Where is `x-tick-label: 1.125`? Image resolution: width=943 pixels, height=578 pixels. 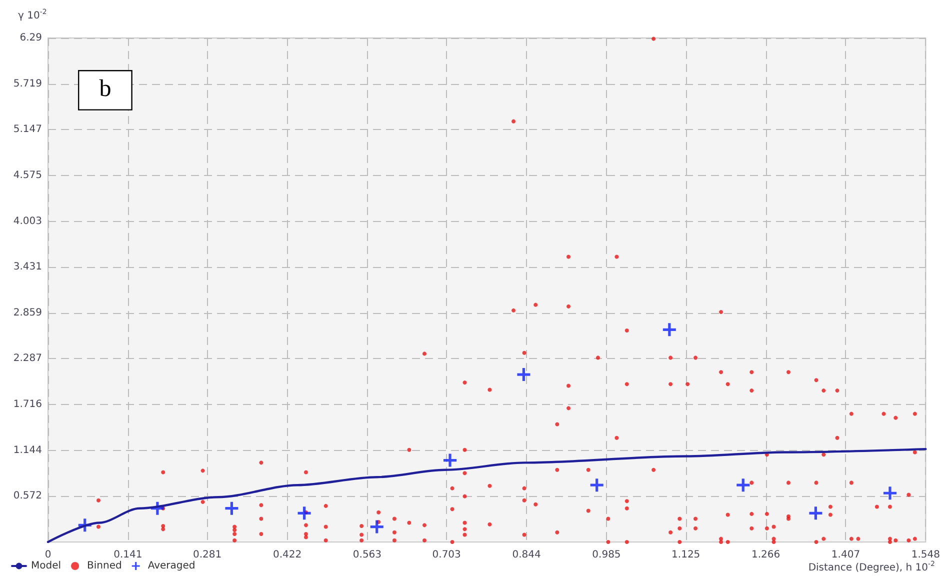 x-tick-label: 1.125 is located at coordinates (686, 555).